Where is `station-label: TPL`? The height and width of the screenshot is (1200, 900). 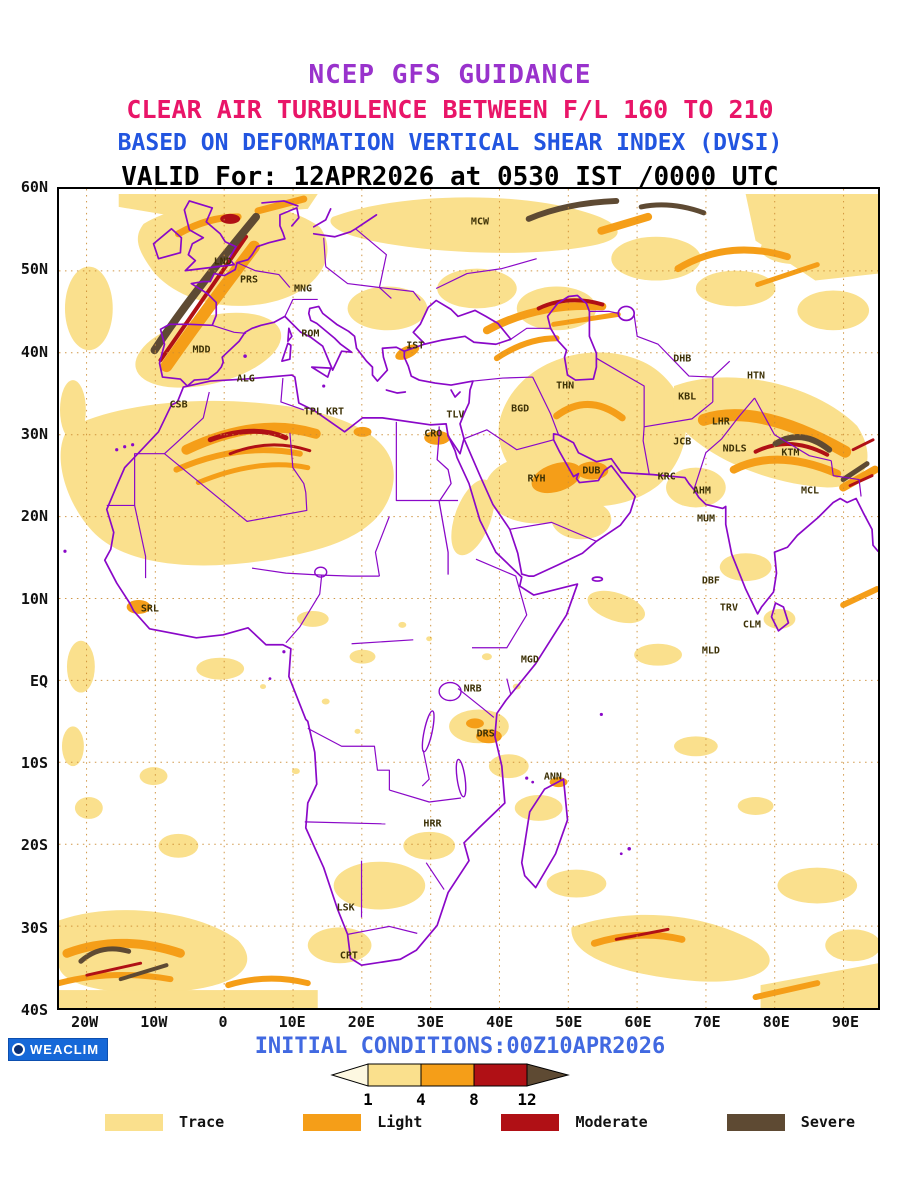
station-label: TPL is located at coordinates (312, 412).